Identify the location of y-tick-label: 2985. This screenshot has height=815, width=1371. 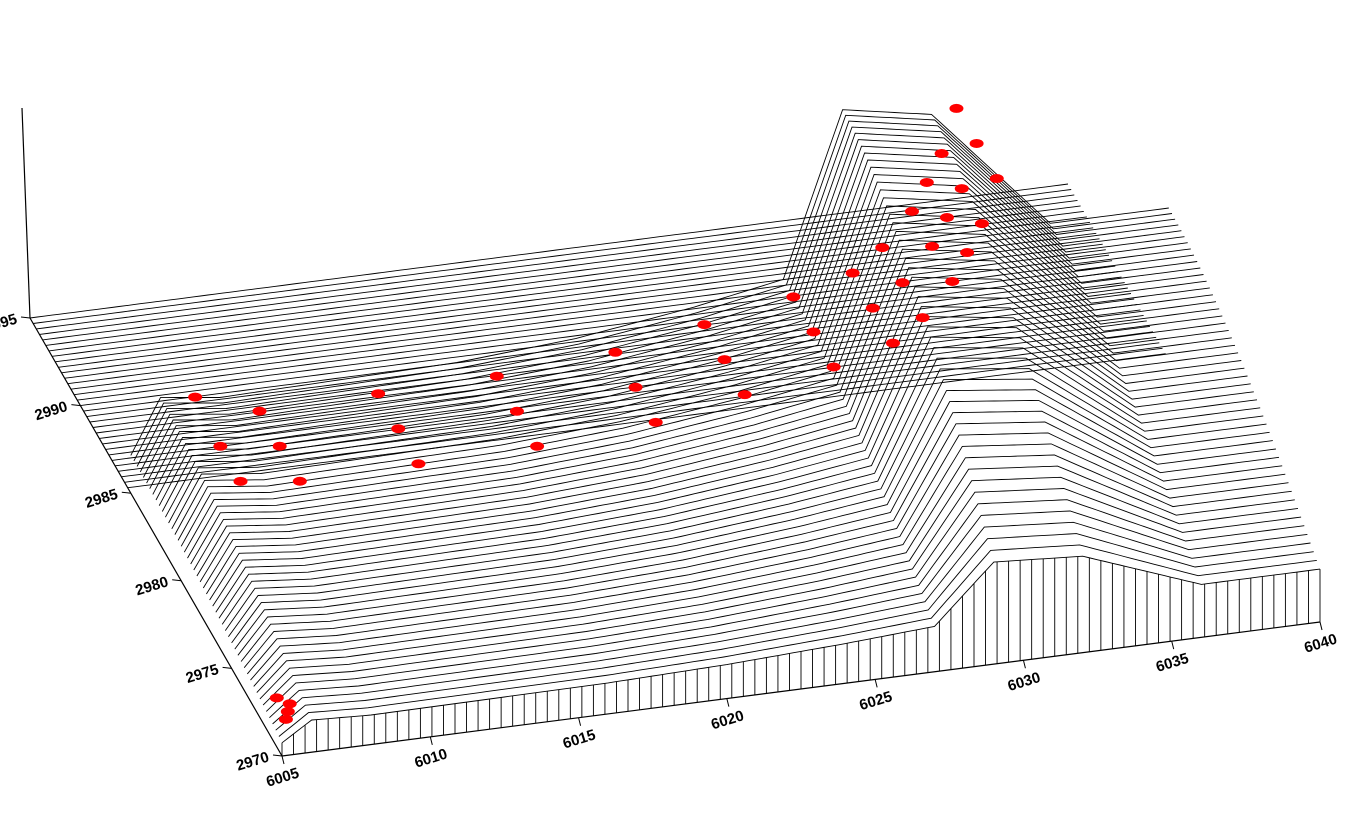
(101, 499).